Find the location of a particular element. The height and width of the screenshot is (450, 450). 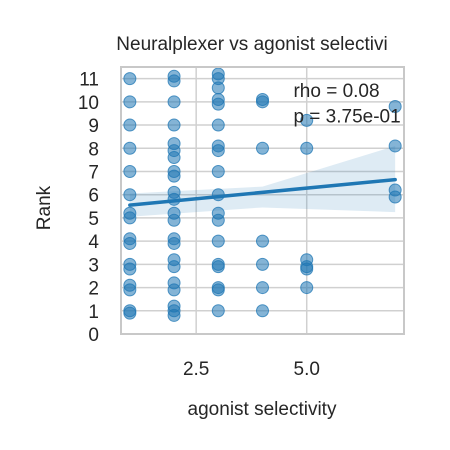

regression-line-layer is located at coordinates (262, 192).